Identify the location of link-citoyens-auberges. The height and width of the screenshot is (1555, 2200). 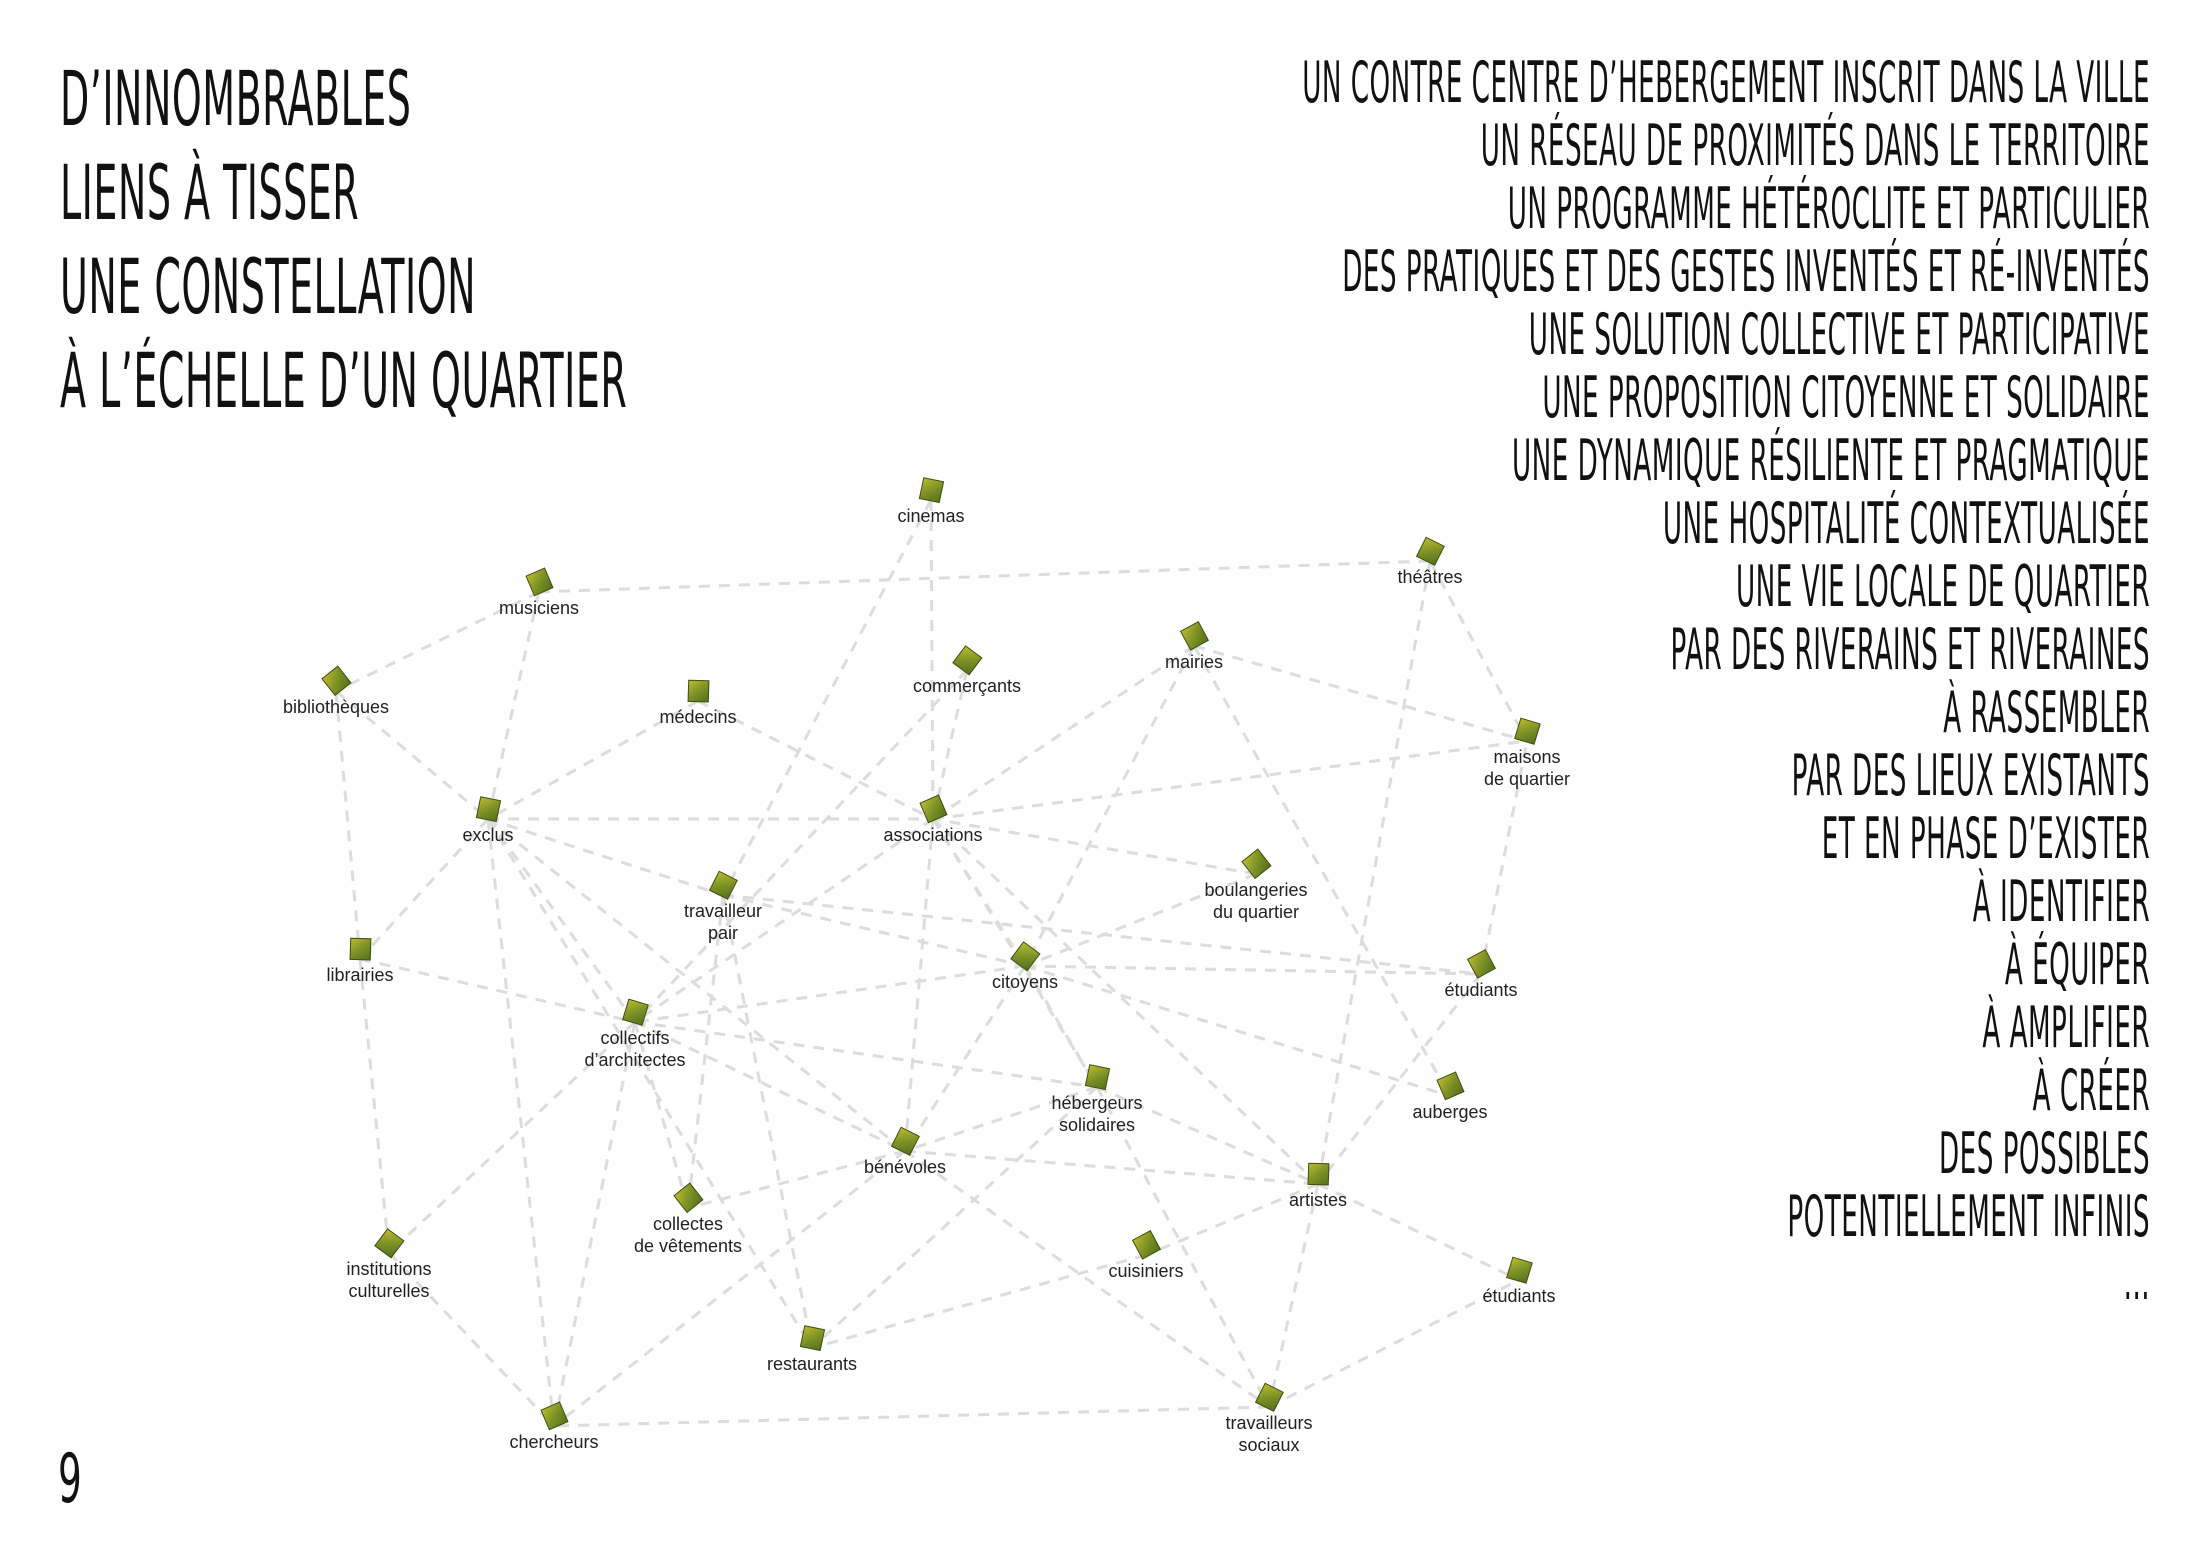
(1237, 1031).